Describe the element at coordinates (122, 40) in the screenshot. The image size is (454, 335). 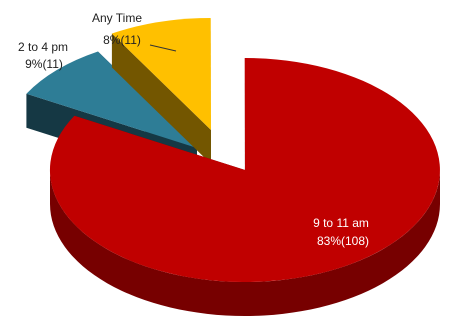
I see `slice-label-any-time-value: 8%(11)` at that location.